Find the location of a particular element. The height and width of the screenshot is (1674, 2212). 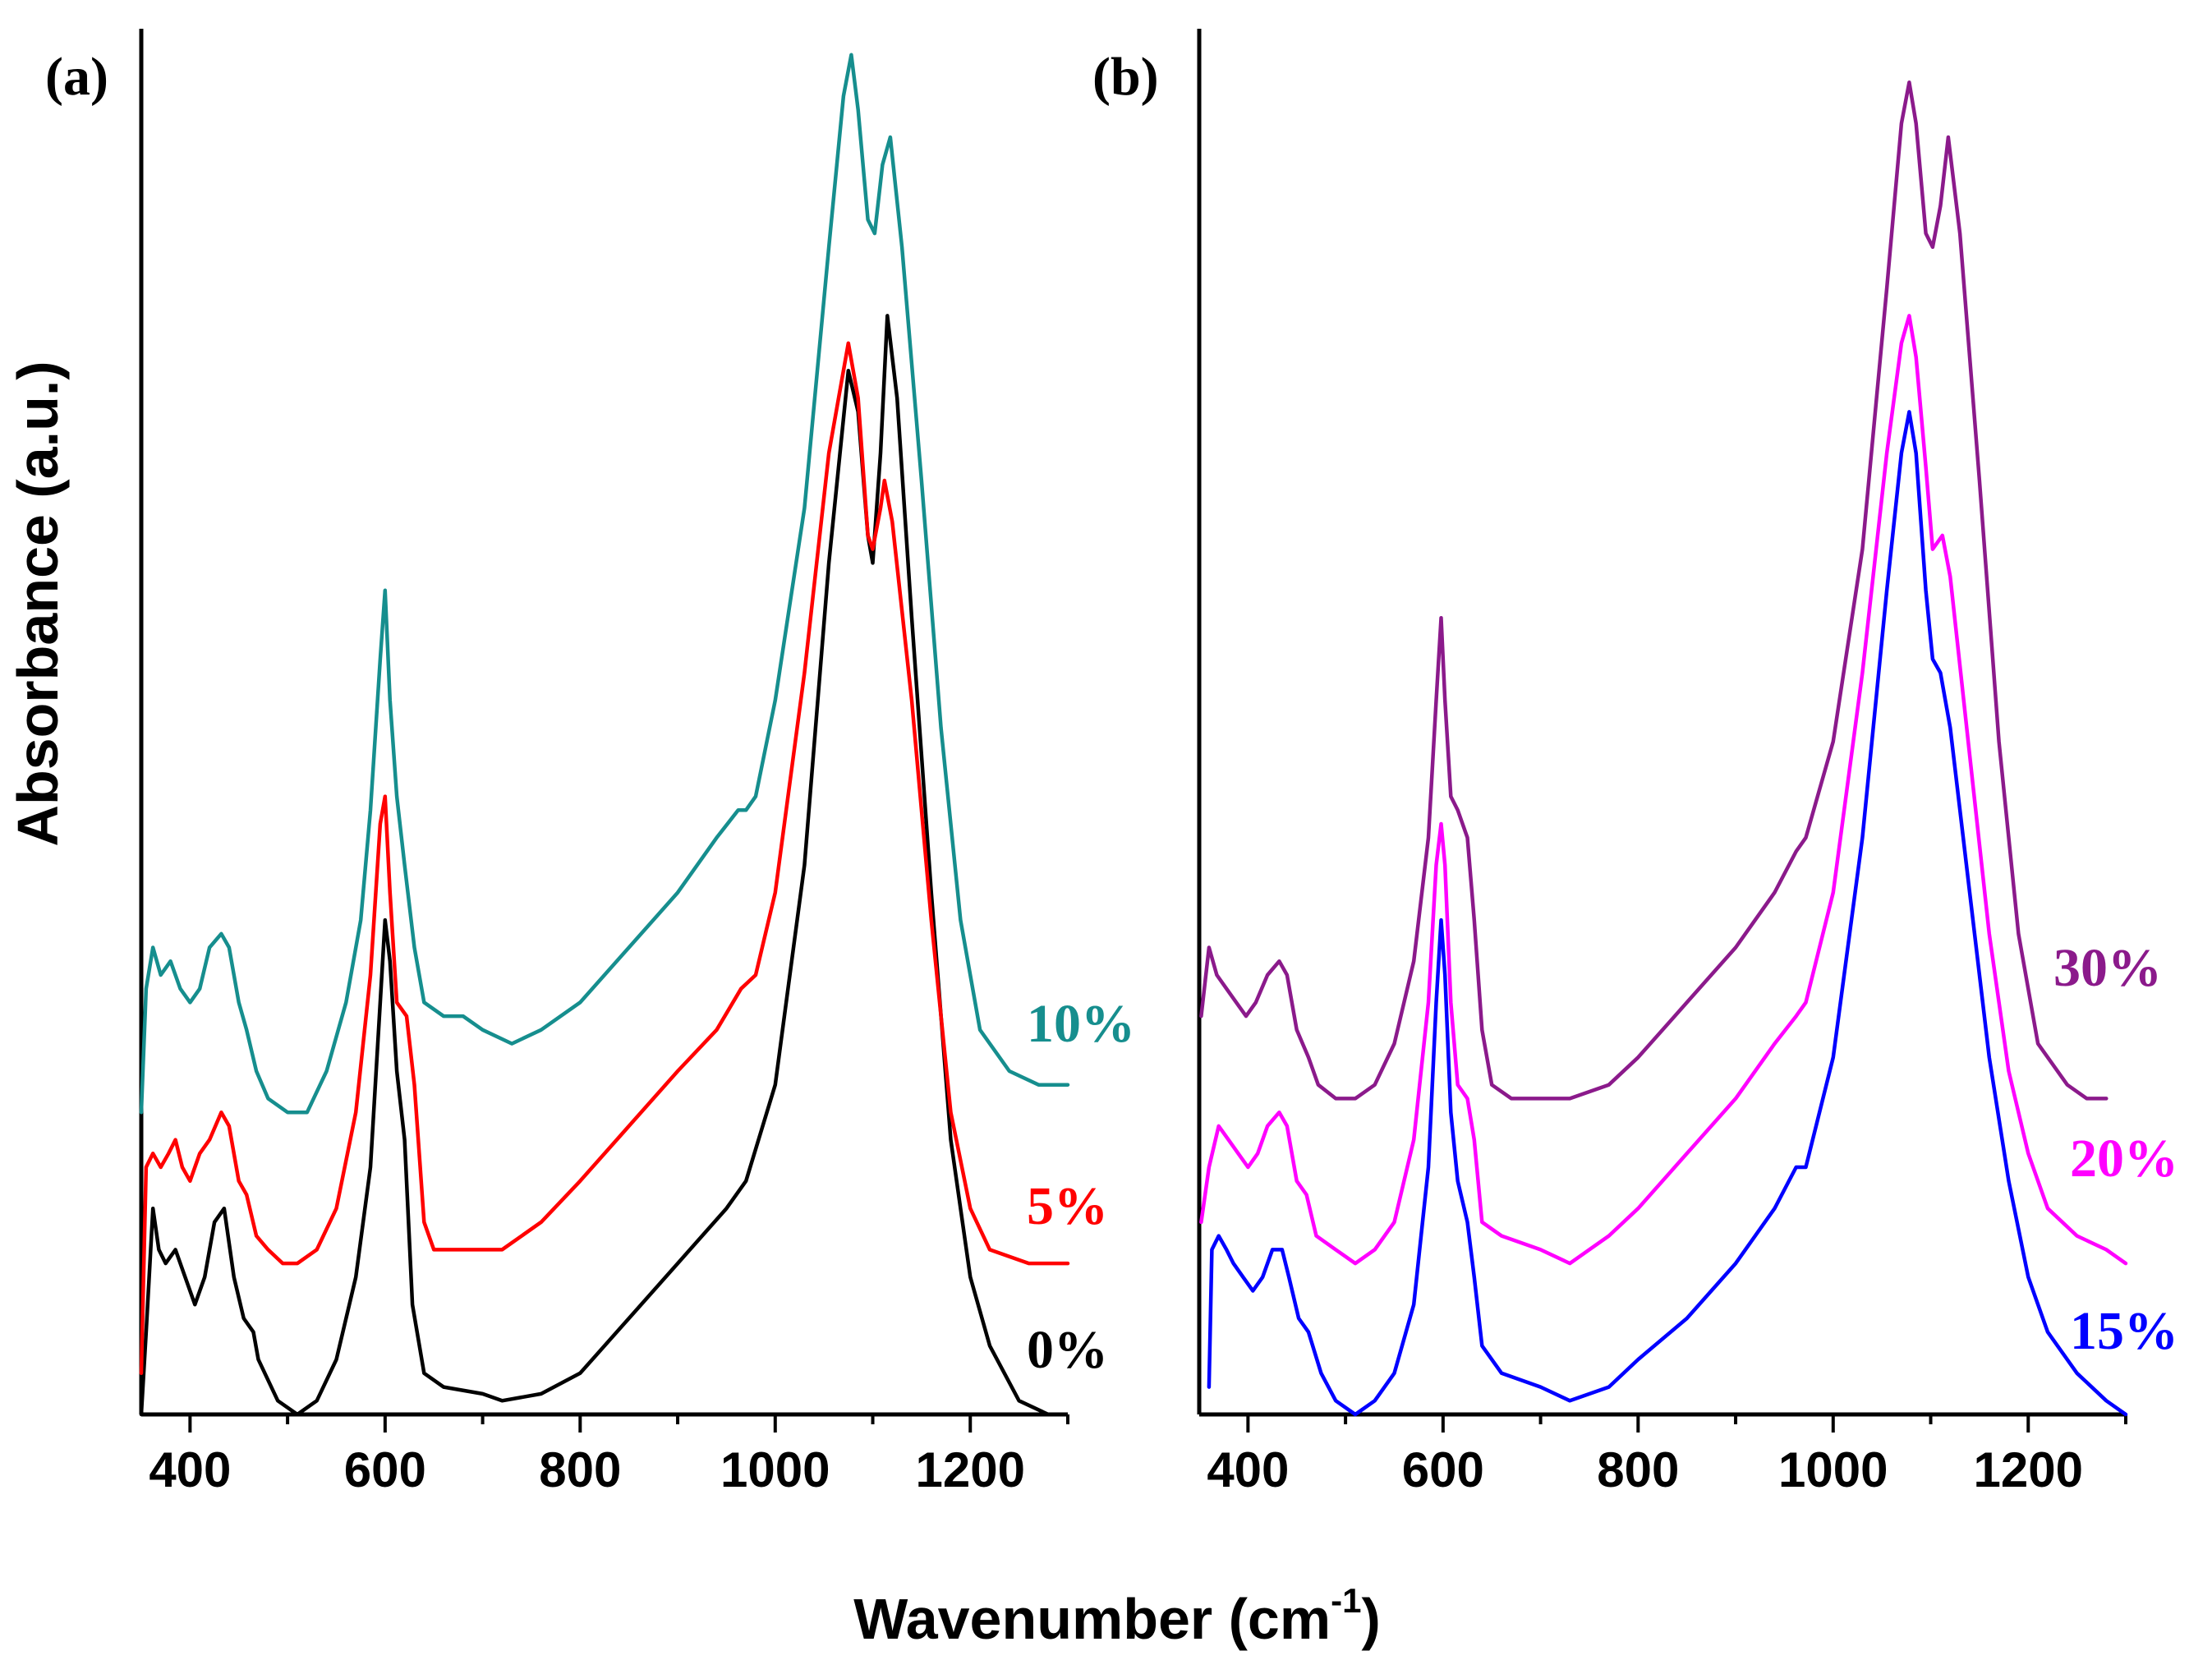

panel-a-x-tick-labels: 400 600 800 1000 1200 is located at coordinates (587, 1469).